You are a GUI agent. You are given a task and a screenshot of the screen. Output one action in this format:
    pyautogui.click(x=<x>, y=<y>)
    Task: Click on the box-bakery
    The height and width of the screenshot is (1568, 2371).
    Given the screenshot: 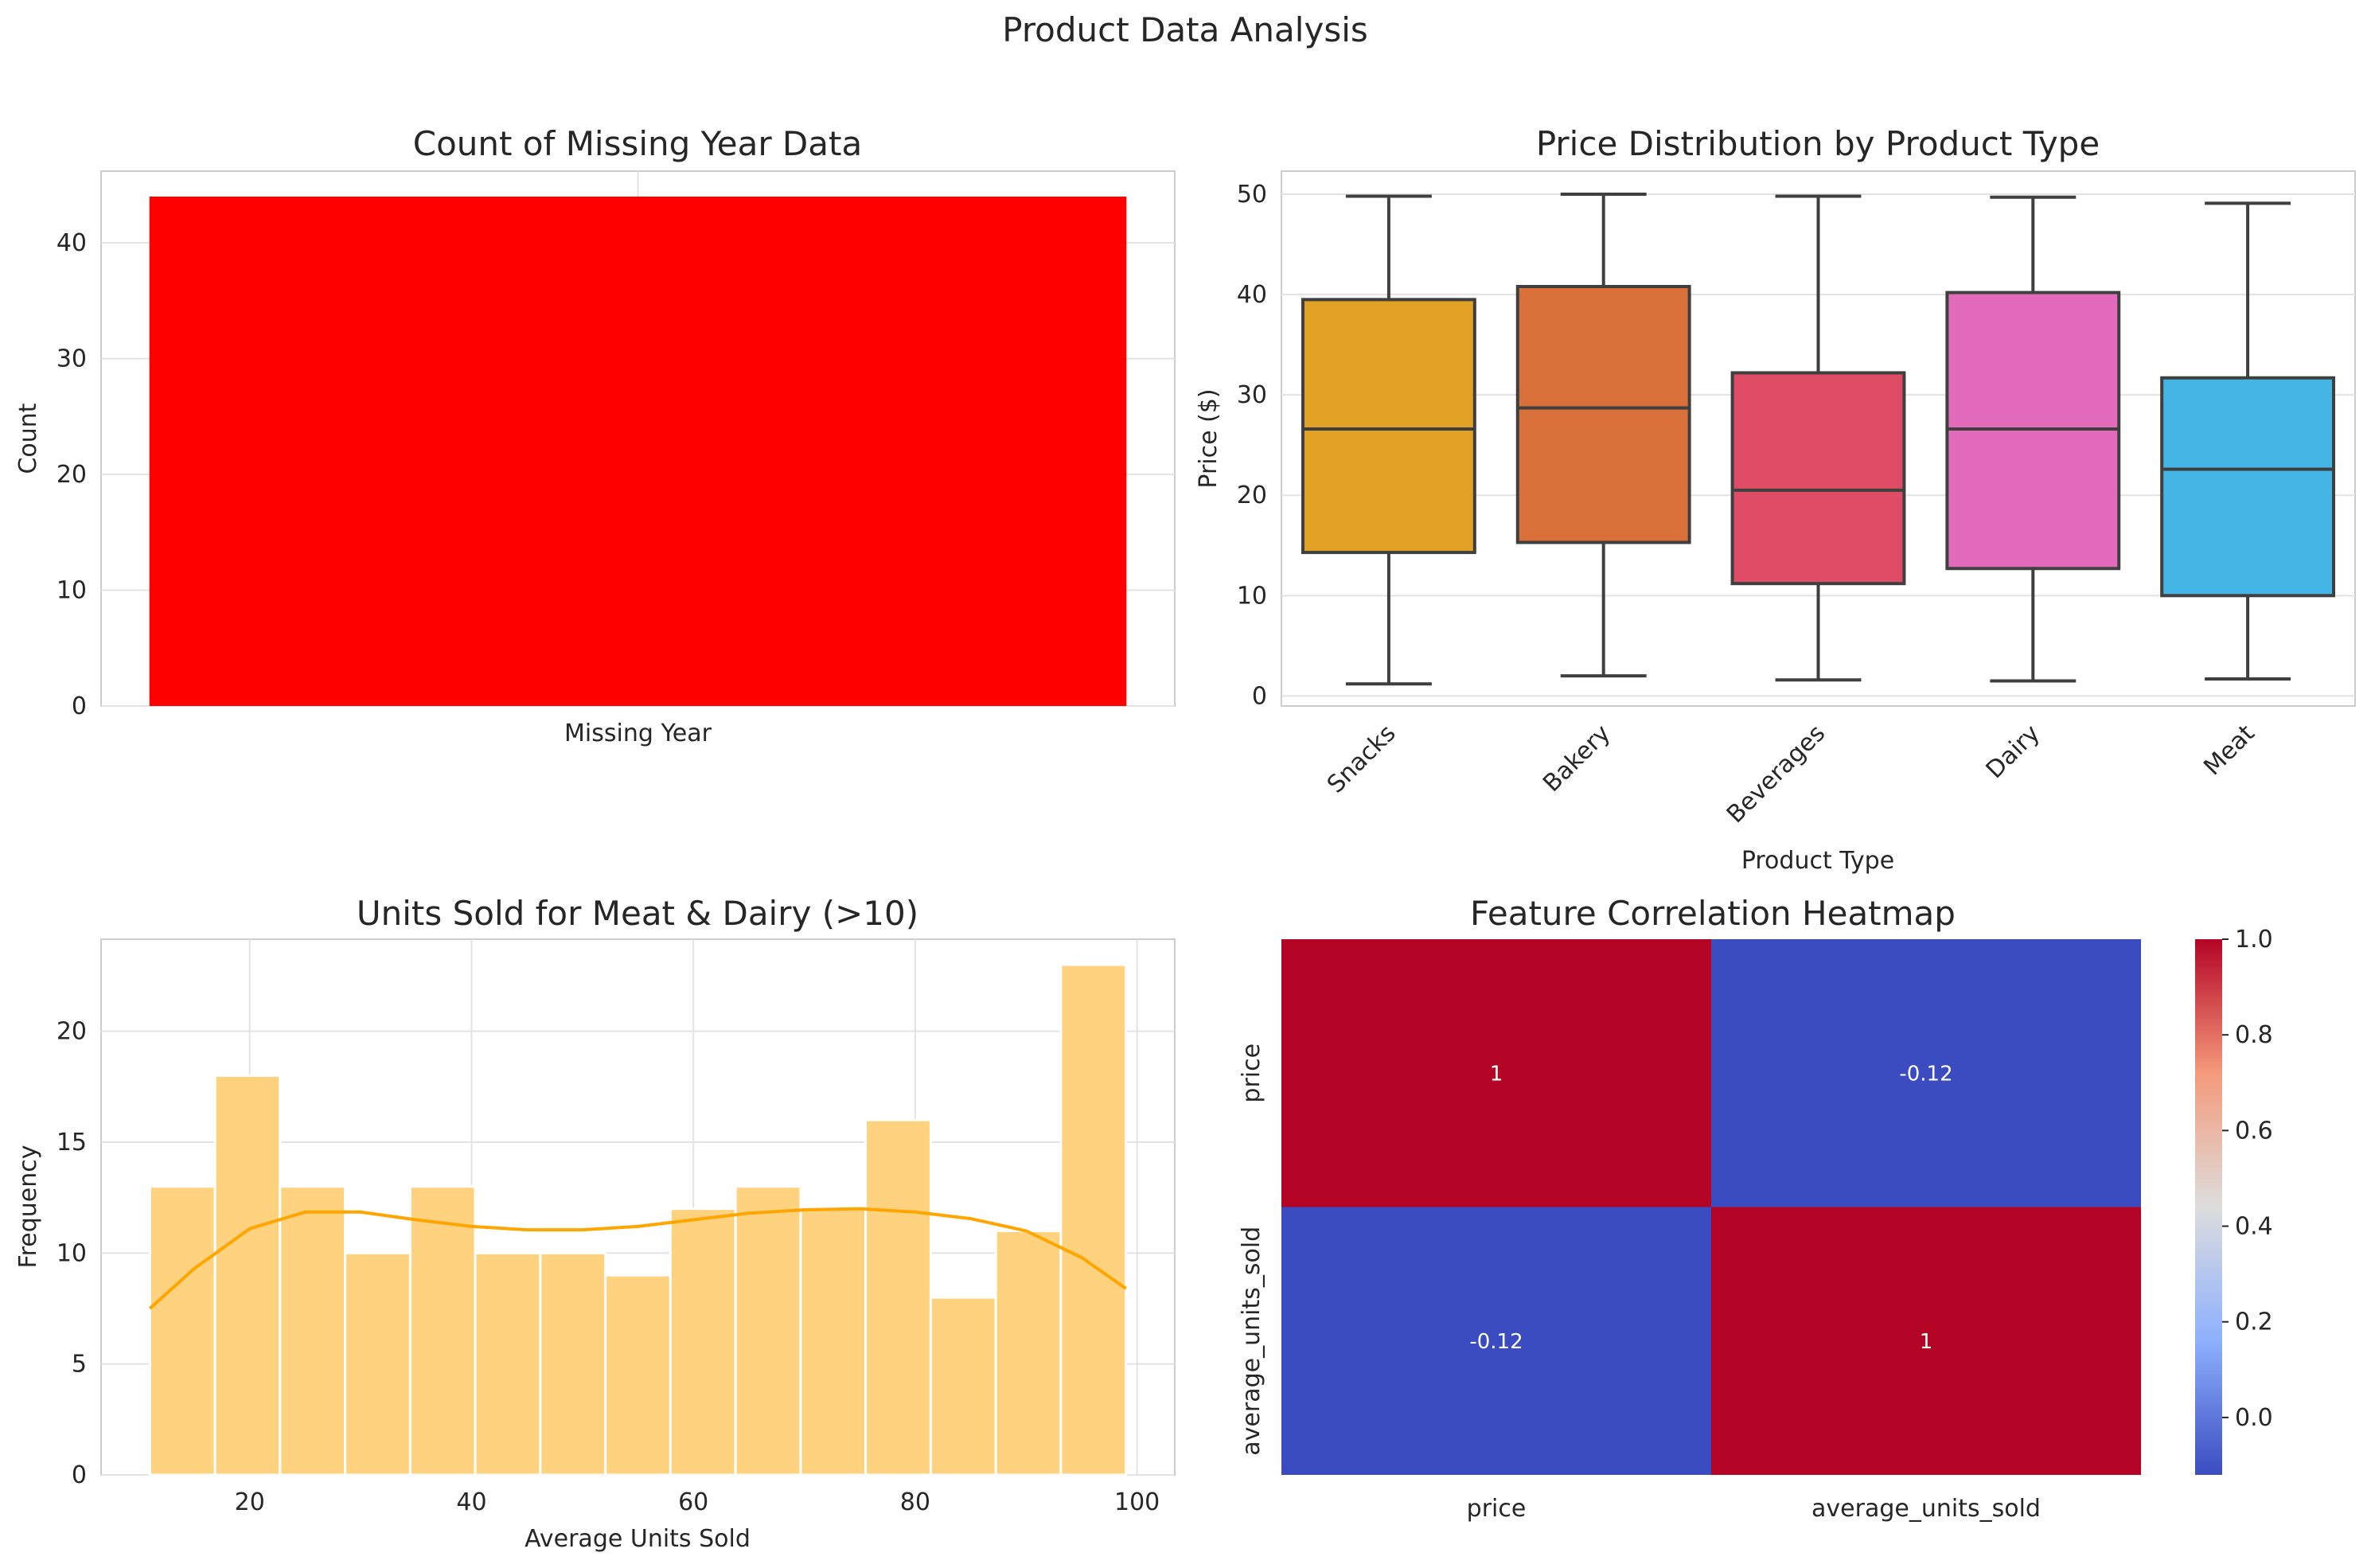 What is the action you would take?
    pyautogui.click(x=1603, y=435)
    